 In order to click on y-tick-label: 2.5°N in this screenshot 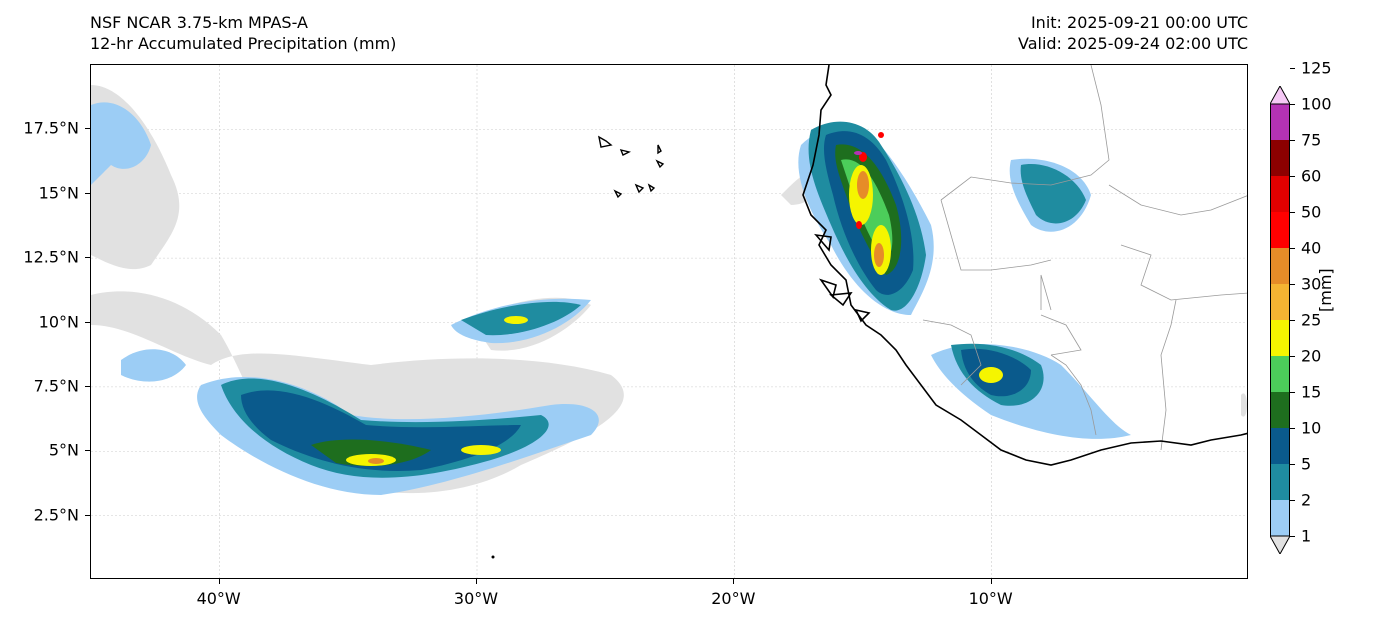, I will do `click(56, 515)`.